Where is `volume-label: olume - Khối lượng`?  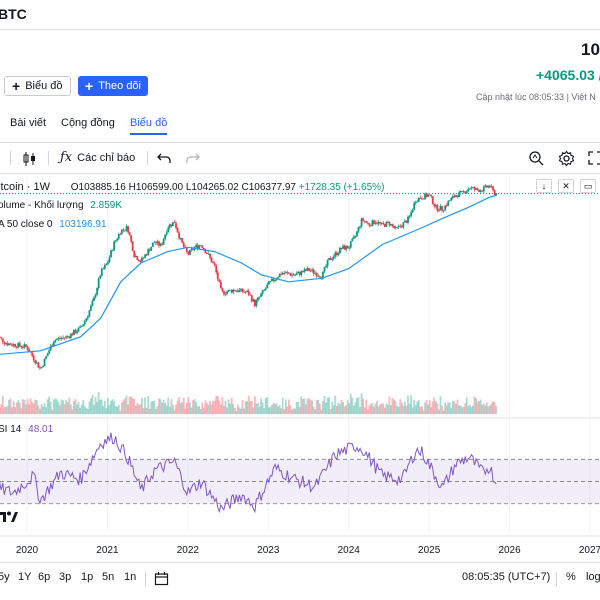
volume-label: olume - Khối lượng is located at coordinates (42, 205).